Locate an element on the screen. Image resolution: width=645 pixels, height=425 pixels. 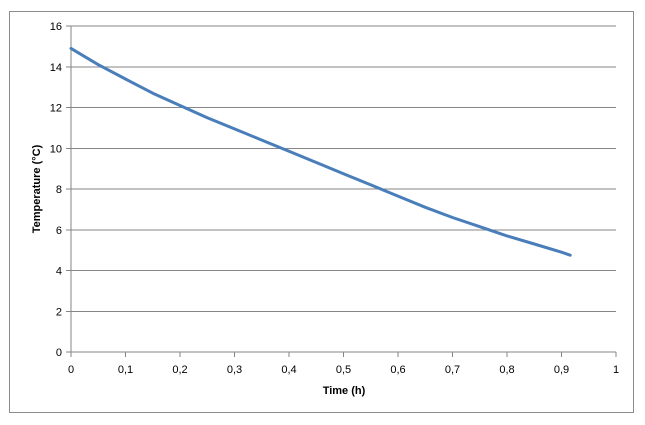
x-tick-label: 0,6 is located at coordinates (397, 370).